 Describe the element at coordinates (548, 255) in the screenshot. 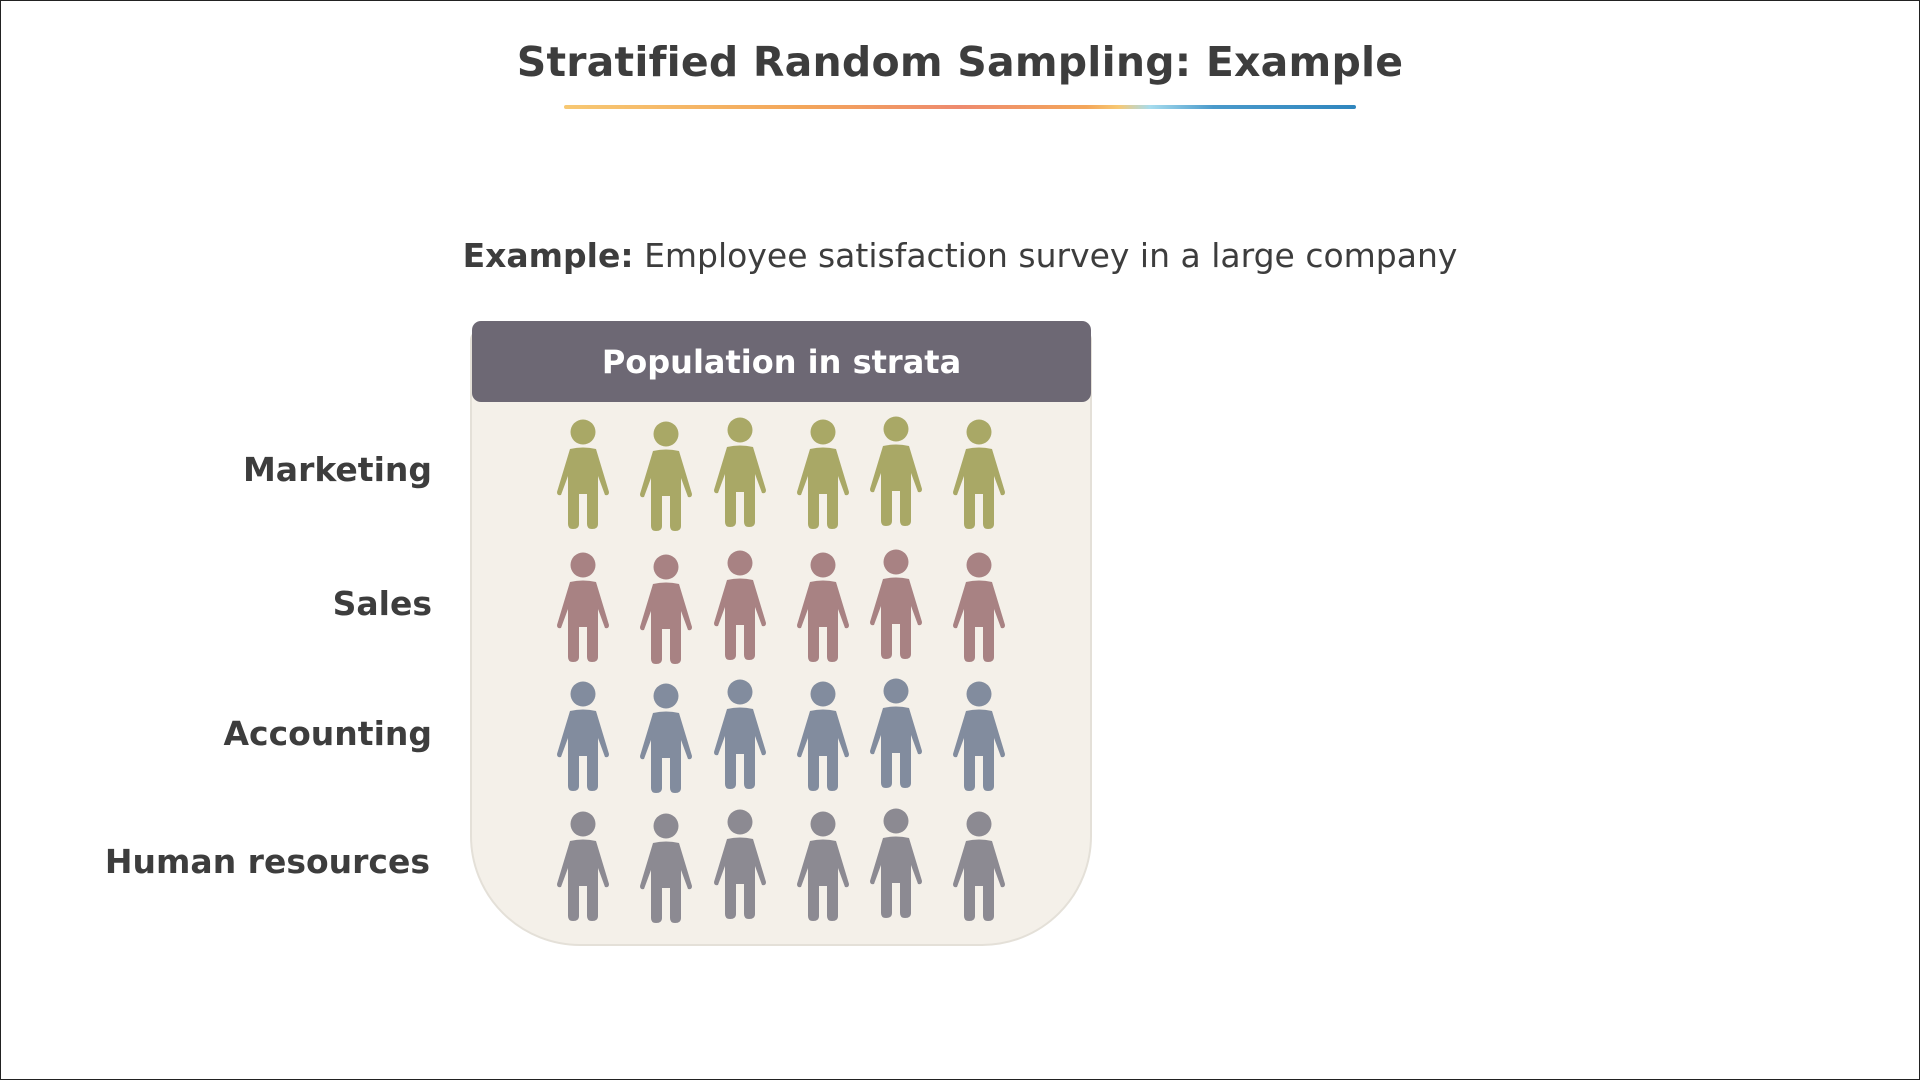

I see `example-lead: Example:` at that location.